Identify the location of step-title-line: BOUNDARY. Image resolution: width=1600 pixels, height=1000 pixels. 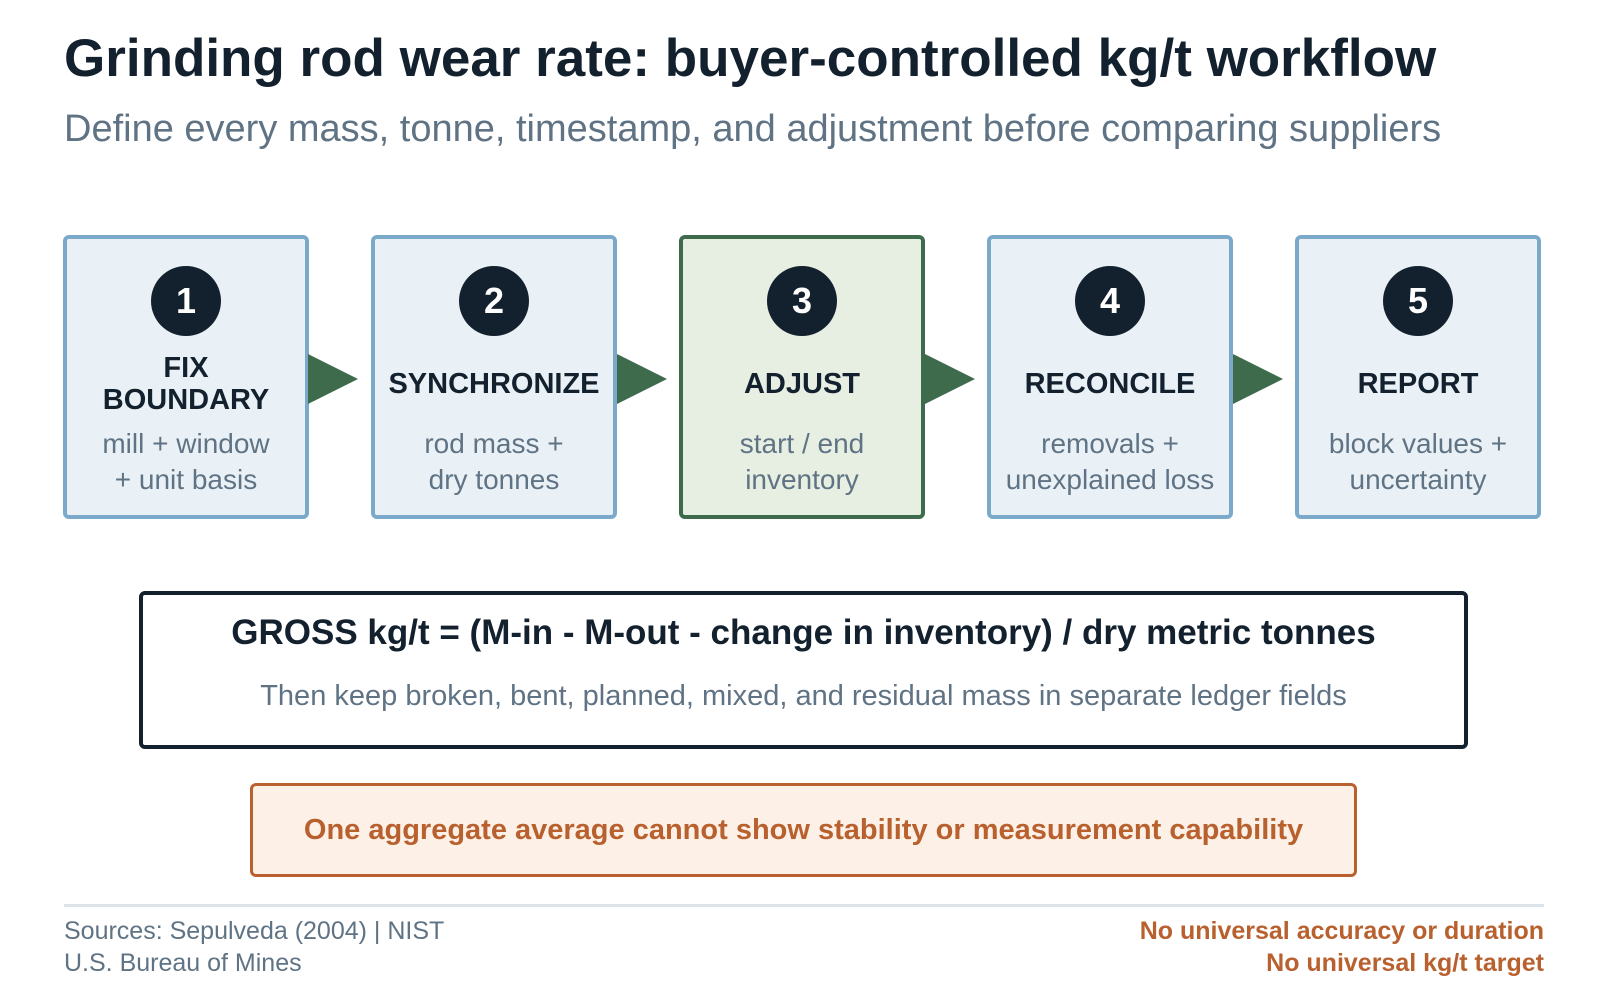
(186, 400).